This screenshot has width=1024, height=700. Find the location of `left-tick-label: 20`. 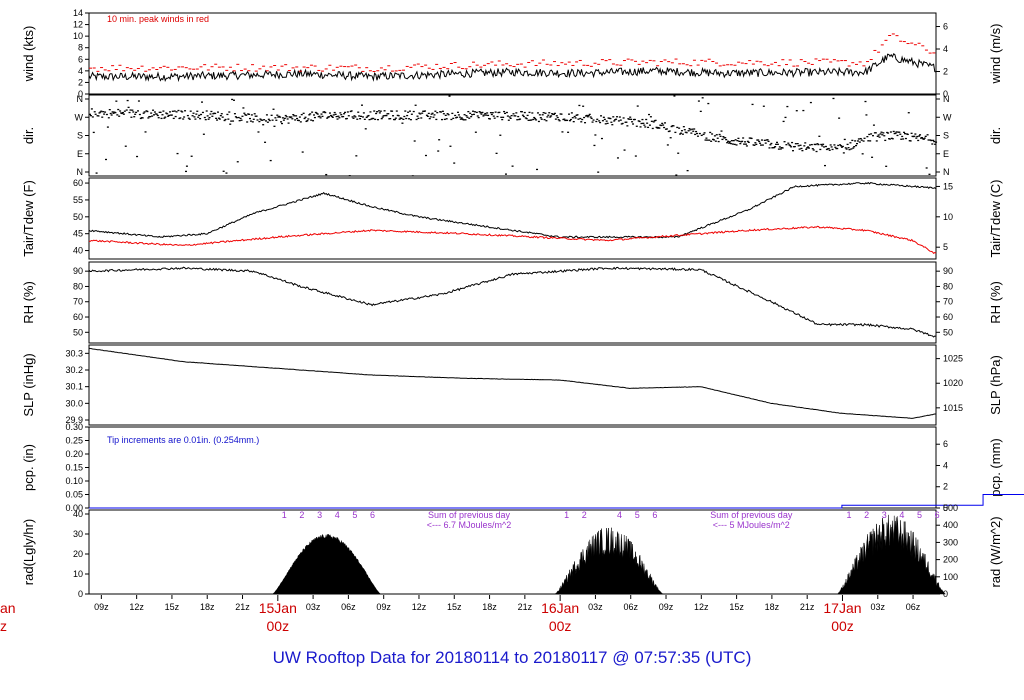

left-tick-label: 20 is located at coordinates (78, 554).